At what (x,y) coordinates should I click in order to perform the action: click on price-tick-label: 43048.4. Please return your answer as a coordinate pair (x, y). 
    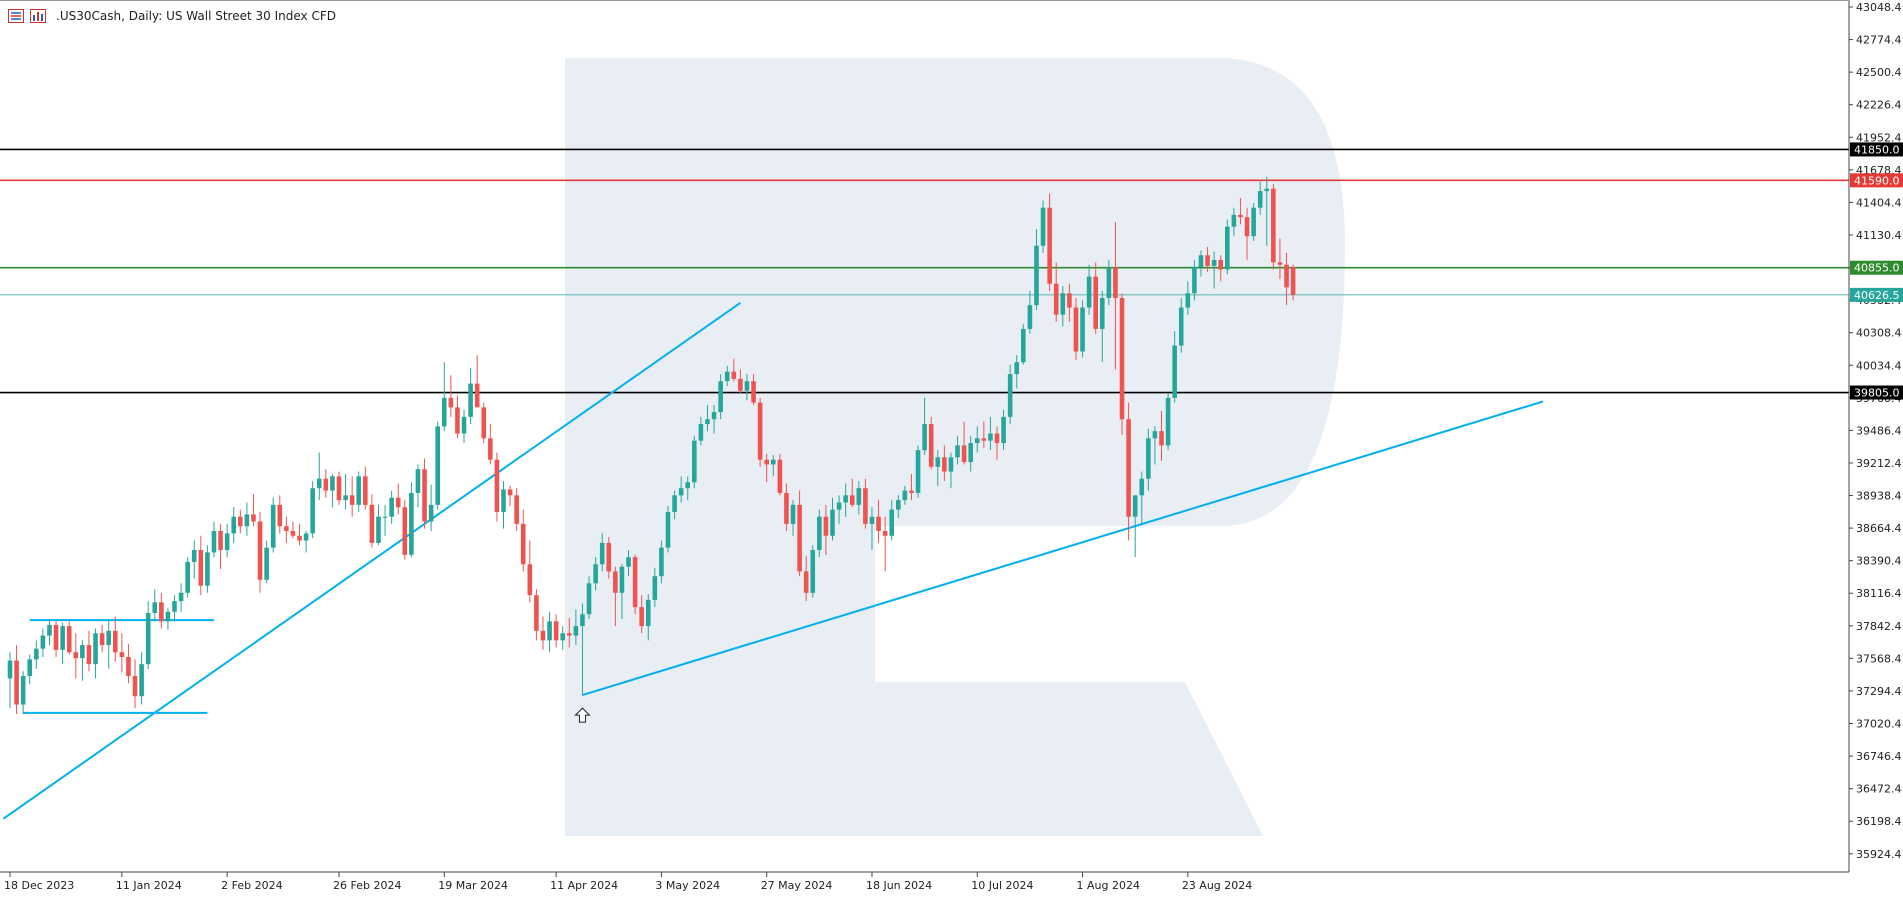
    Looking at the image, I should click on (1879, 7).